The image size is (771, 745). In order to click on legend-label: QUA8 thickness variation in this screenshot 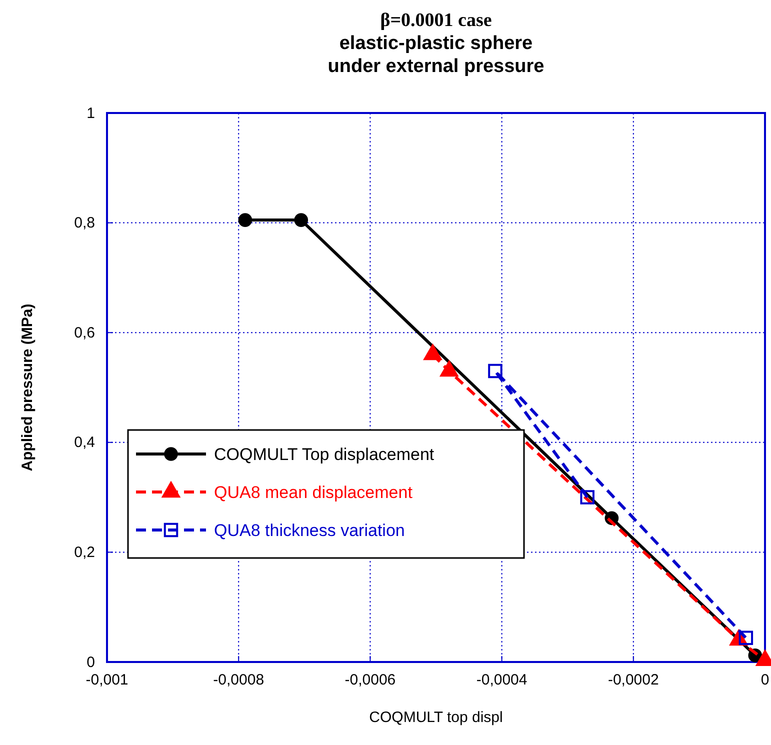, I will do `click(309, 530)`.